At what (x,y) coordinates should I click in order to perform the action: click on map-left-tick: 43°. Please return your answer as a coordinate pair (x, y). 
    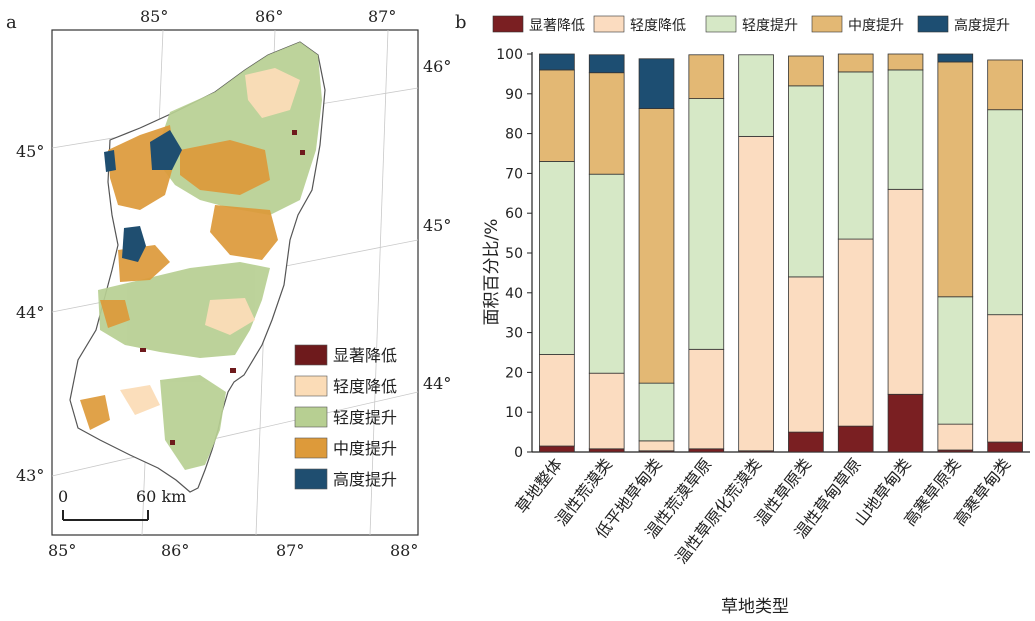
    Looking at the image, I should click on (30, 475).